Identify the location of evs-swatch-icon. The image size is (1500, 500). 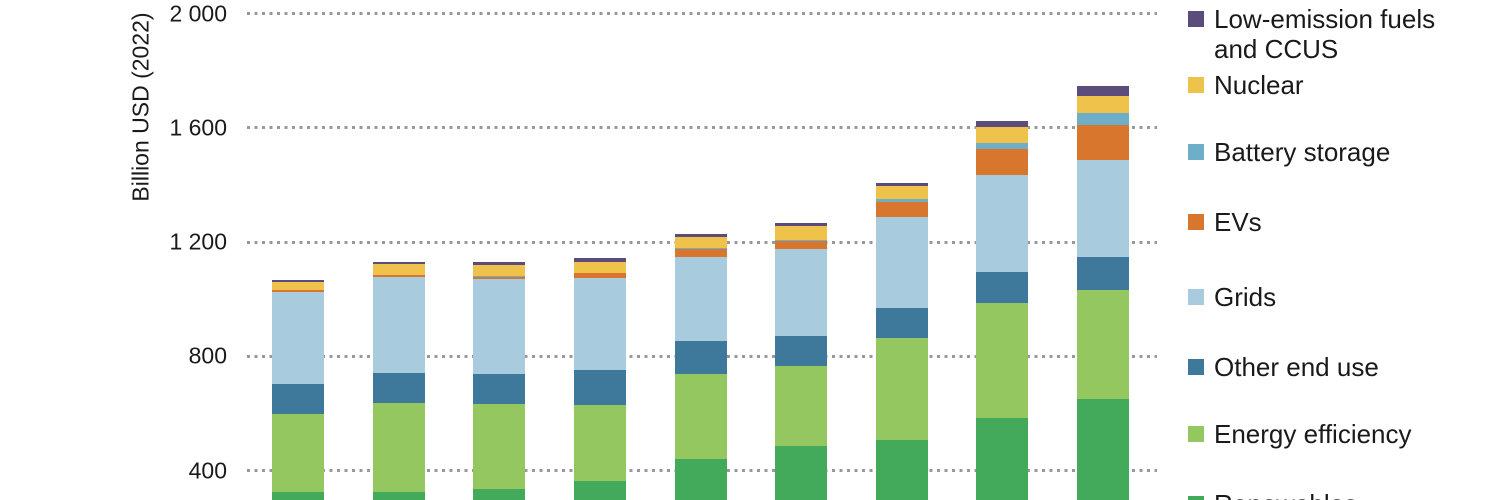
(1196, 222).